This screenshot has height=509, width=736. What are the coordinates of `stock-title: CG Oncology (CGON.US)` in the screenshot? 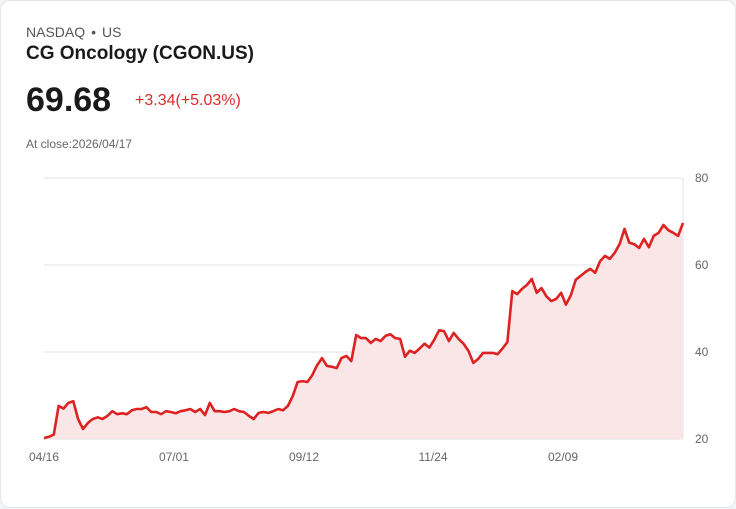 It's located at (140, 53).